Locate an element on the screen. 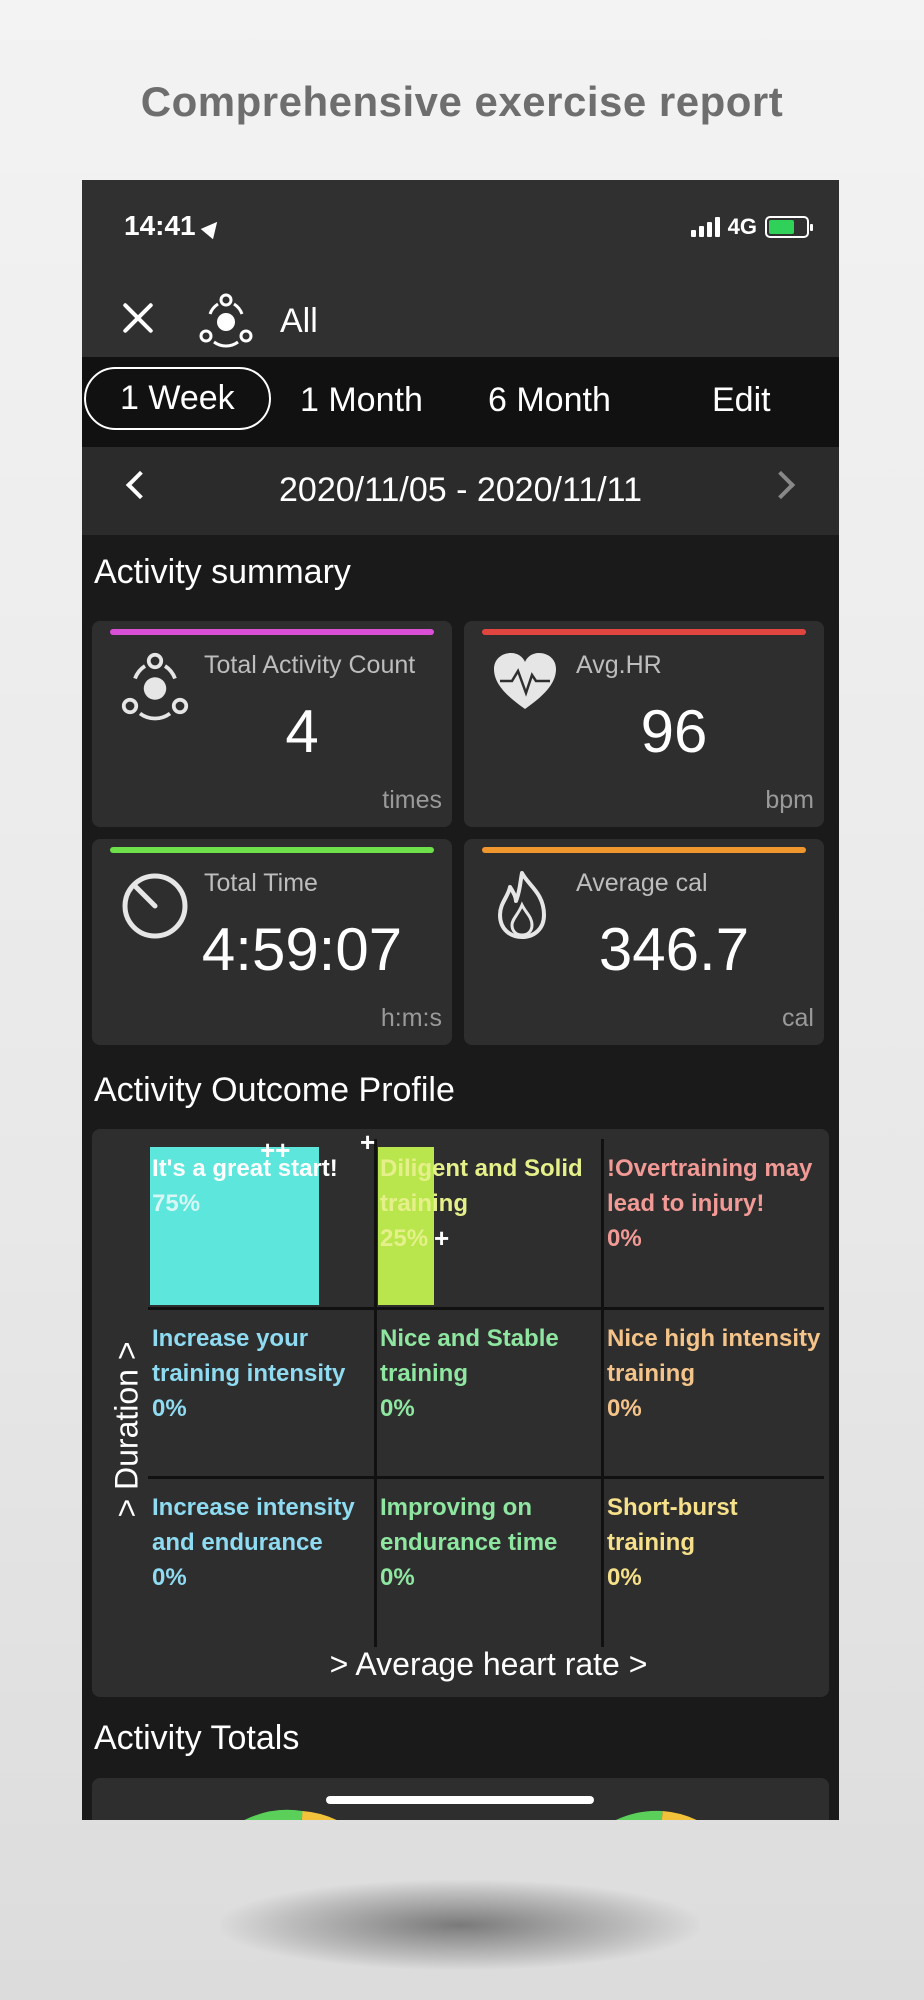  totals-donut-charts is located at coordinates (470, 1814).